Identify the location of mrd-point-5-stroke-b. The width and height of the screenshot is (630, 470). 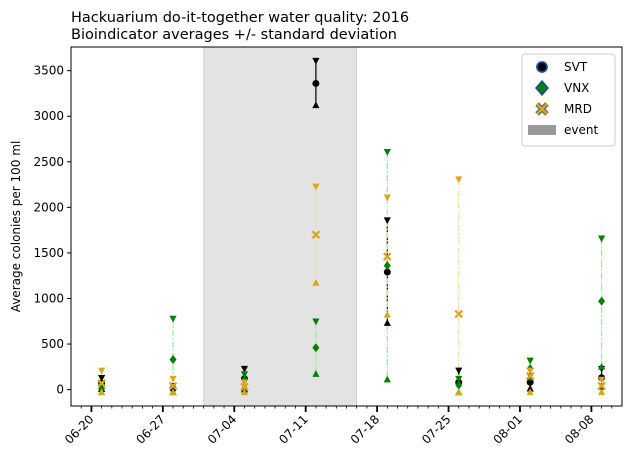
(459, 314).